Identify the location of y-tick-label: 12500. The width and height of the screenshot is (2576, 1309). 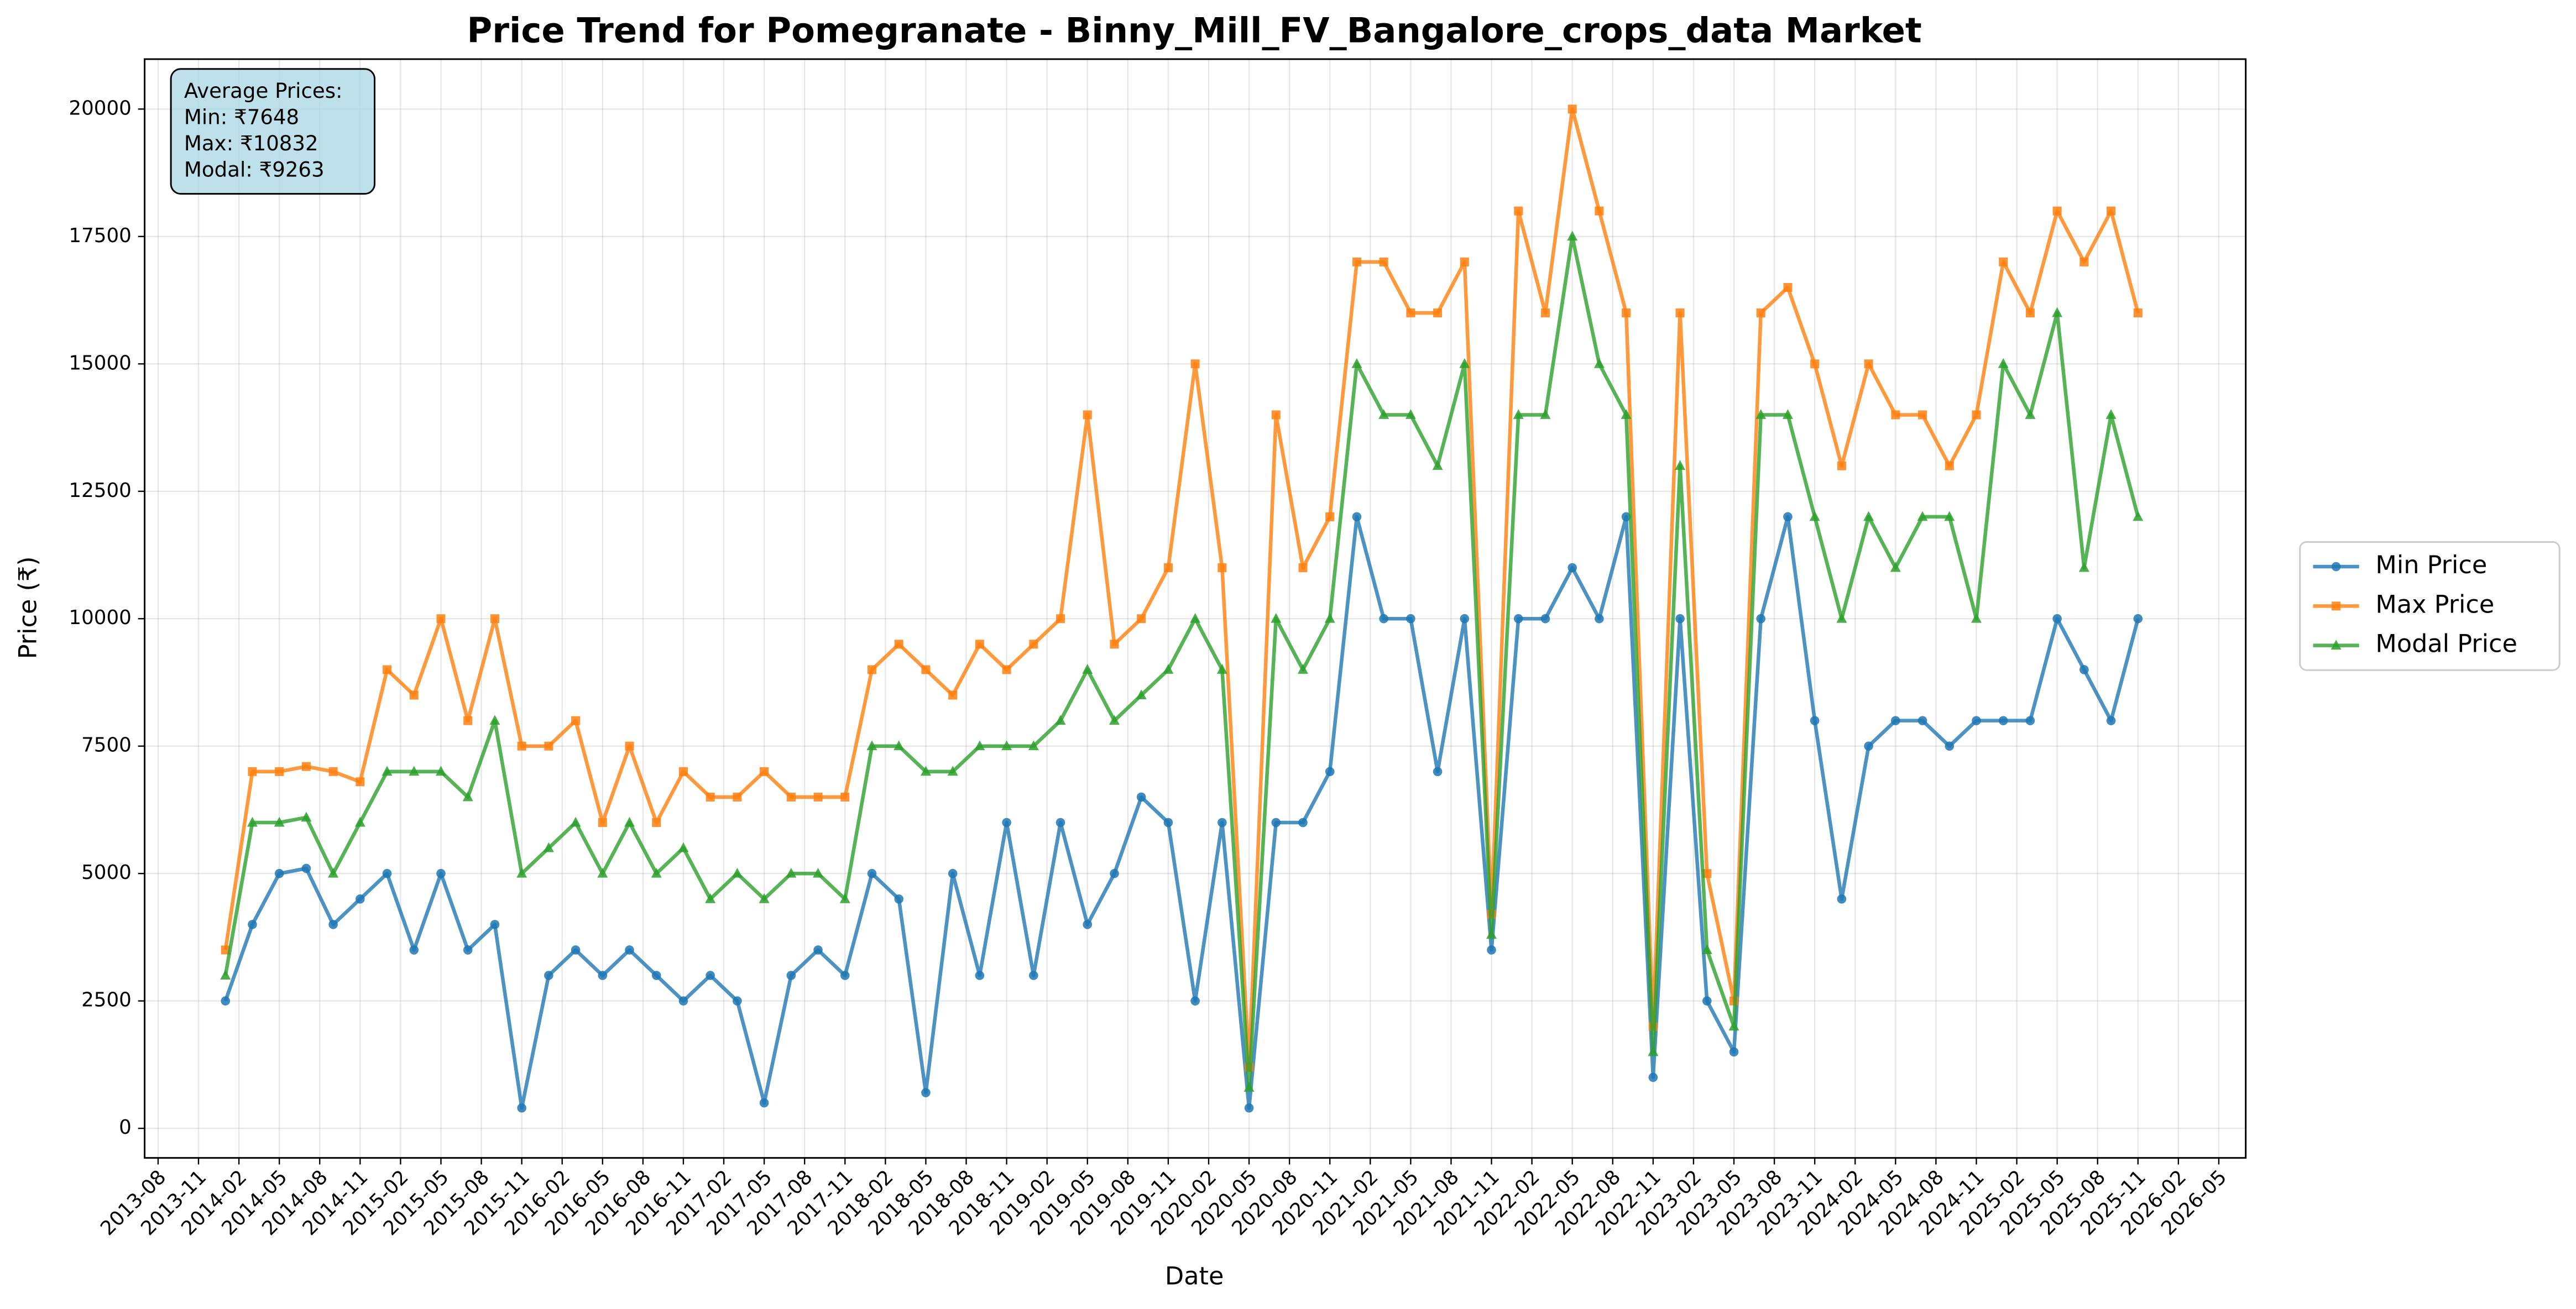
(100, 490).